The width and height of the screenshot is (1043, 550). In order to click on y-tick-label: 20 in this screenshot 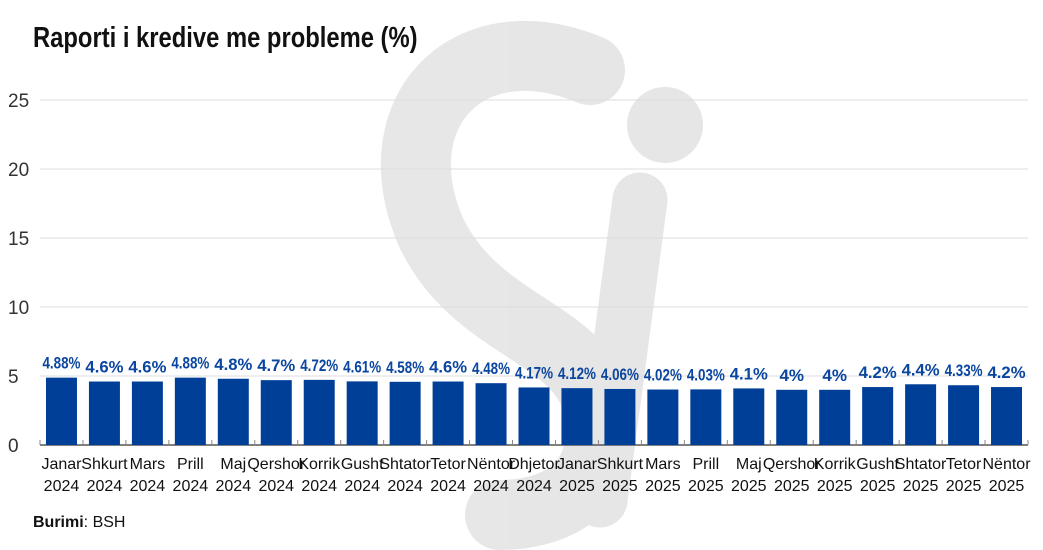, I will do `click(18, 170)`.